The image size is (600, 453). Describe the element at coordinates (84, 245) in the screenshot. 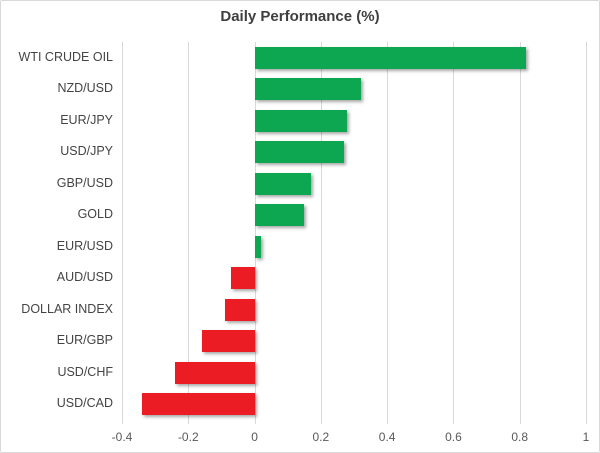

I see `category-label-eur-usd: EUR/USD` at that location.